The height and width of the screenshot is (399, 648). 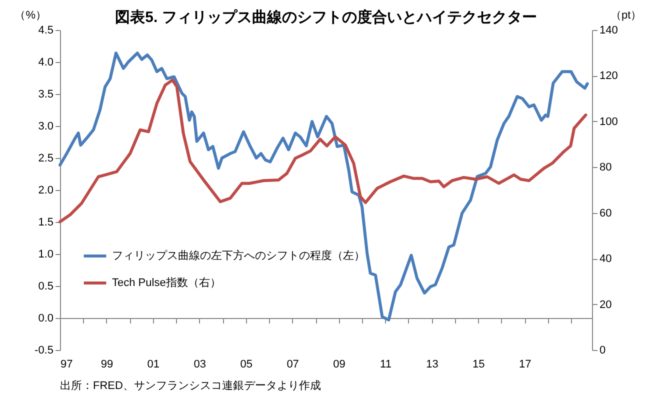 What do you see at coordinates (66, 364) in the screenshot?
I see `x-tick-label: 97` at bounding box center [66, 364].